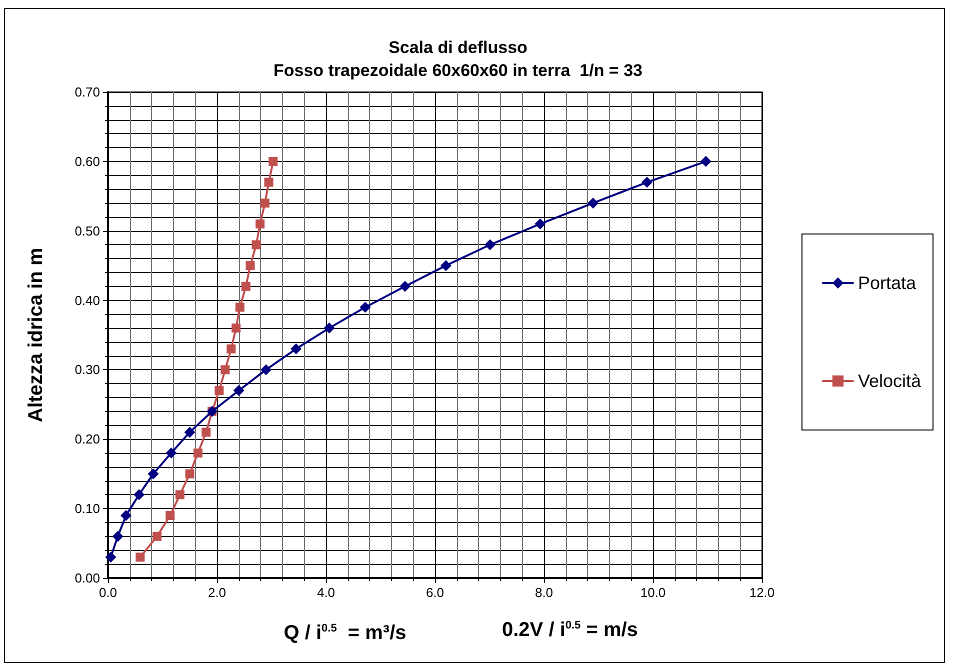  Describe the element at coordinates (887, 283) in the screenshot. I see `legend-label: Portata` at that location.